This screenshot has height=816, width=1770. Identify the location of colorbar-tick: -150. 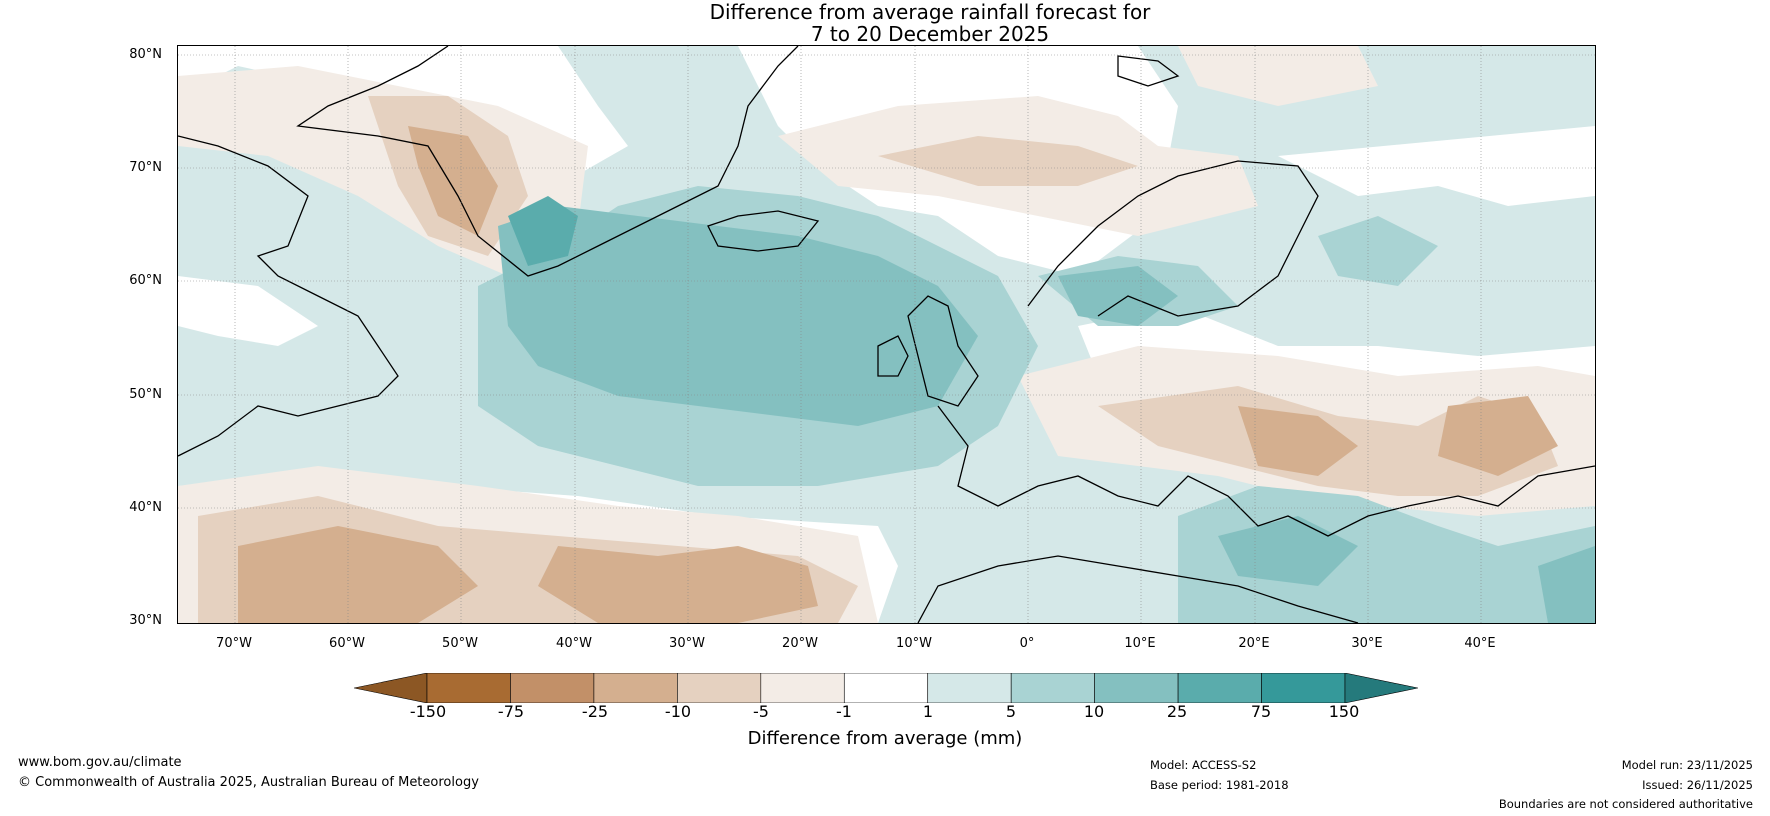
(428, 711).